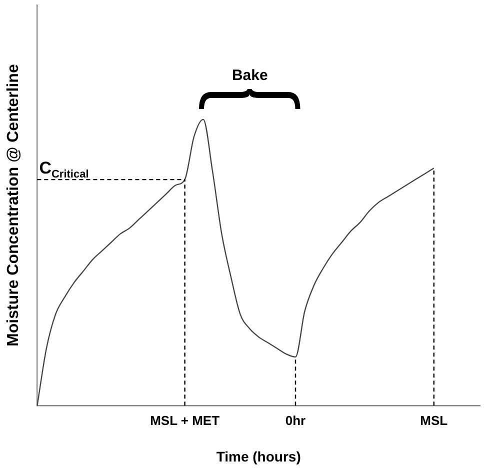 This screenshot has width=488, height=470. I want to click on y-axis-title: Moisture Concentration @ Centerline, so click(13, 205).